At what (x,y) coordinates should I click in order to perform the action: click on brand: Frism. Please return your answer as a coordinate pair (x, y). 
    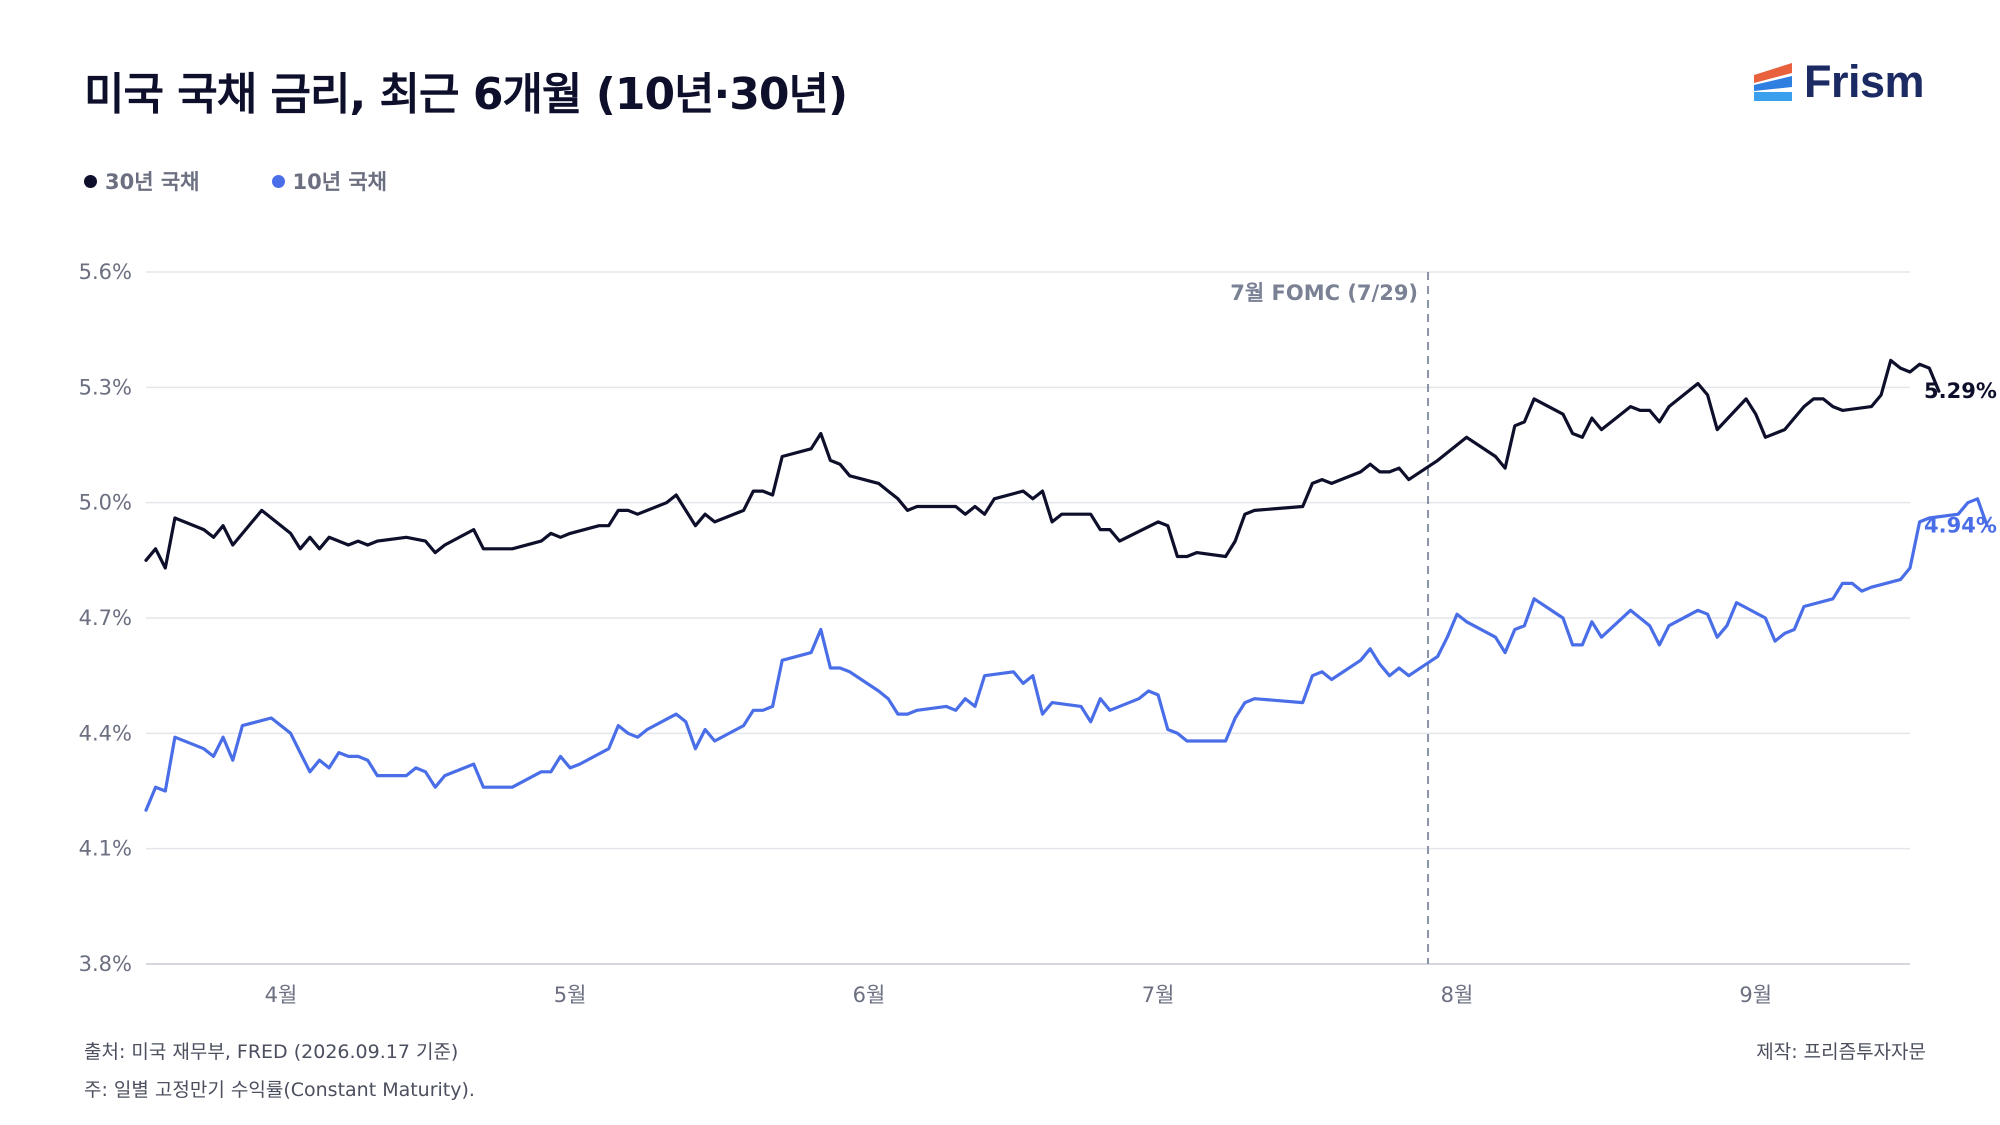
    Looking at the image, I should click on (1839, 81).